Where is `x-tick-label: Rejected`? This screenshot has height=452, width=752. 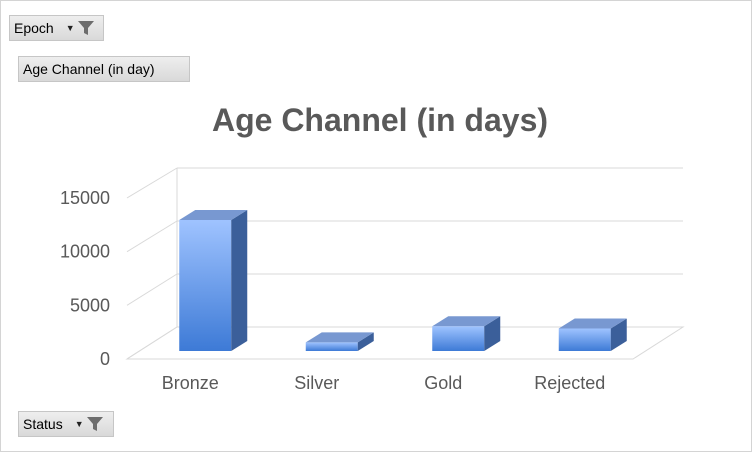
x-tick-label: Rejected is located at coordinates (569, 383).